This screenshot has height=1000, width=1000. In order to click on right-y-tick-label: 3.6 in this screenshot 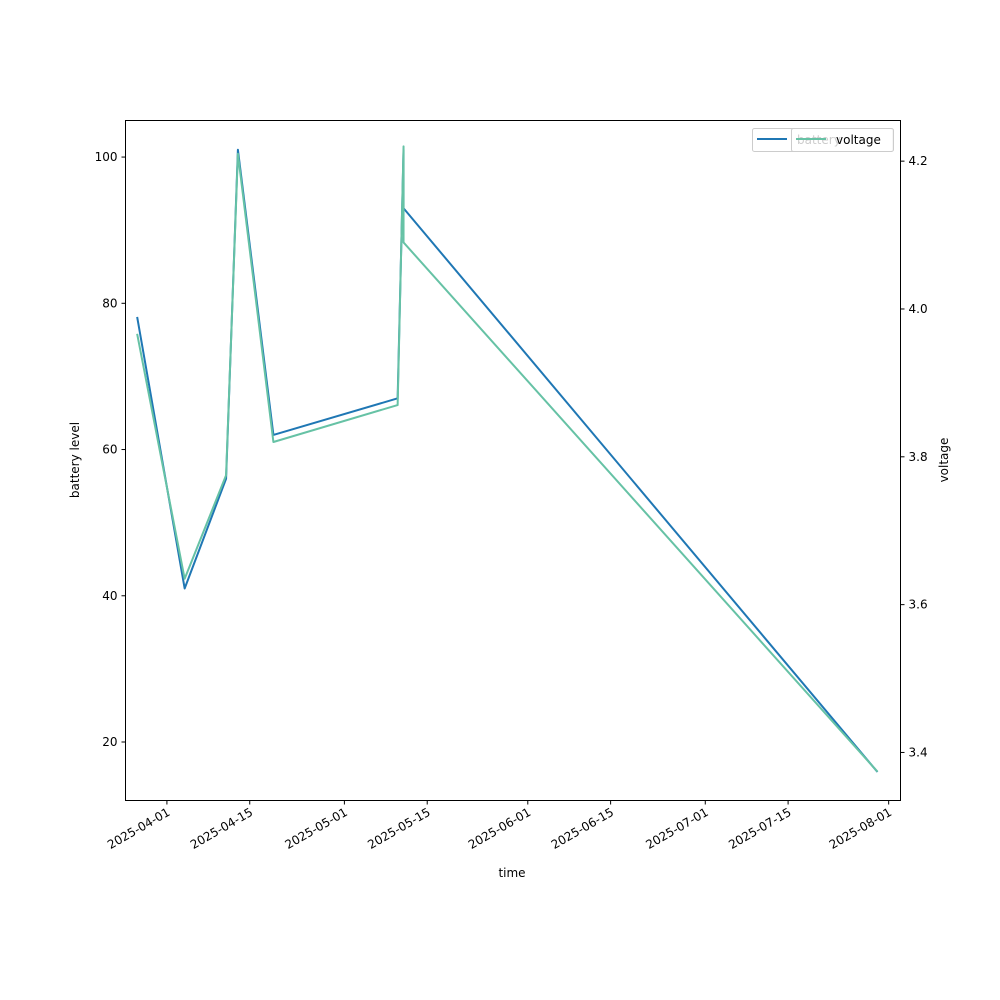, I will do `click(918, 605)`.